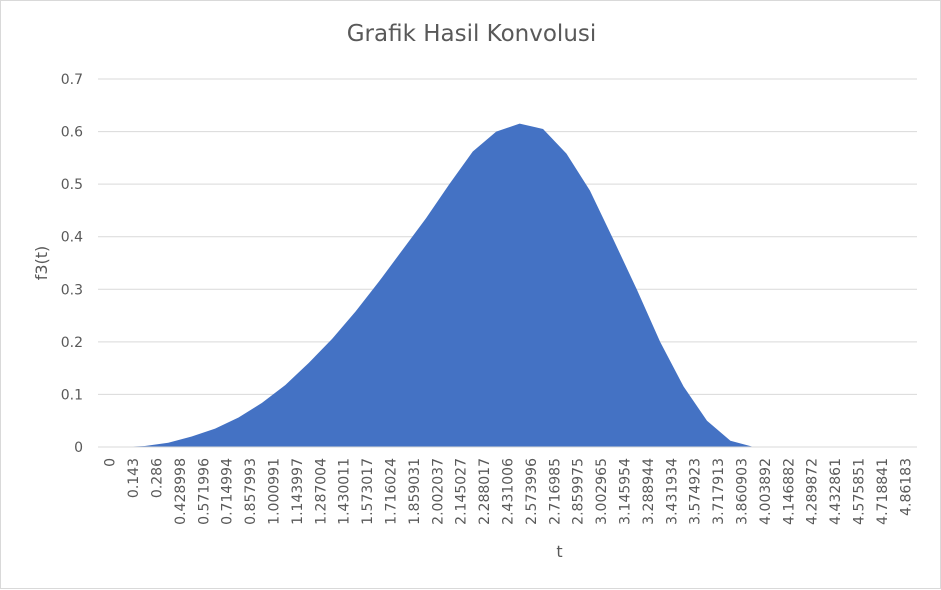 The height and width of the screenshot is (590, 941). What do you see at coordinates (649, 491) in the screenshot?
I see `x-tick-label: 3.288944` at bounding box center [649, 491].